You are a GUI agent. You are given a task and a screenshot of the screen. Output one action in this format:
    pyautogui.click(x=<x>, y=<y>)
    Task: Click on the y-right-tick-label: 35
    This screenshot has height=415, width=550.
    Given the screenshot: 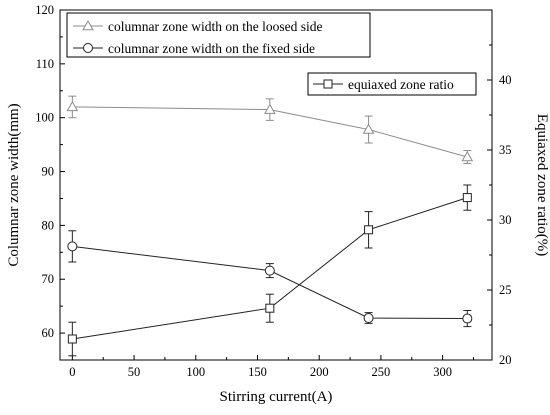 What is the action you would take?
    pyautogui.click(x=505, y=150)
    